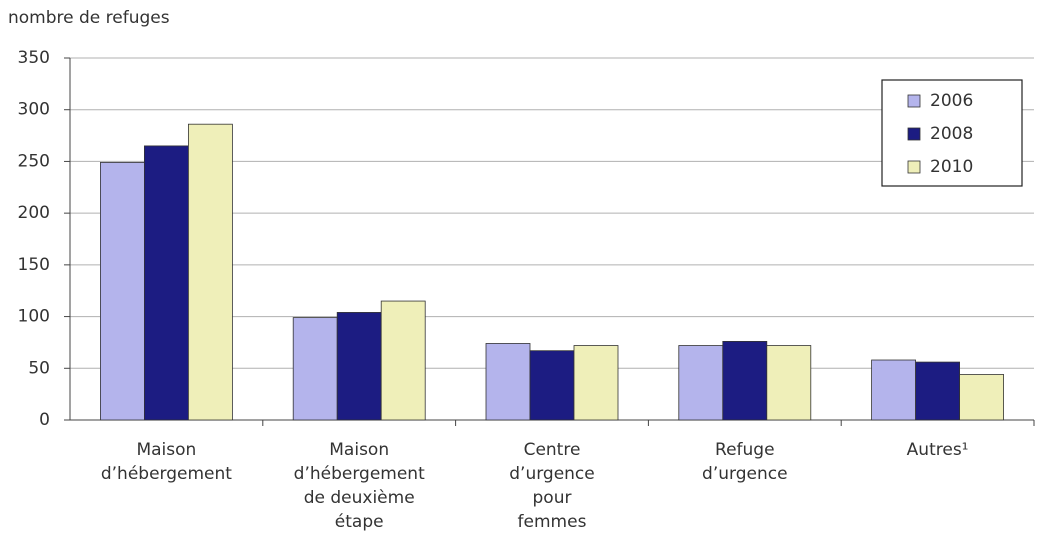  I want to click on legend-box, so click(952, 133).